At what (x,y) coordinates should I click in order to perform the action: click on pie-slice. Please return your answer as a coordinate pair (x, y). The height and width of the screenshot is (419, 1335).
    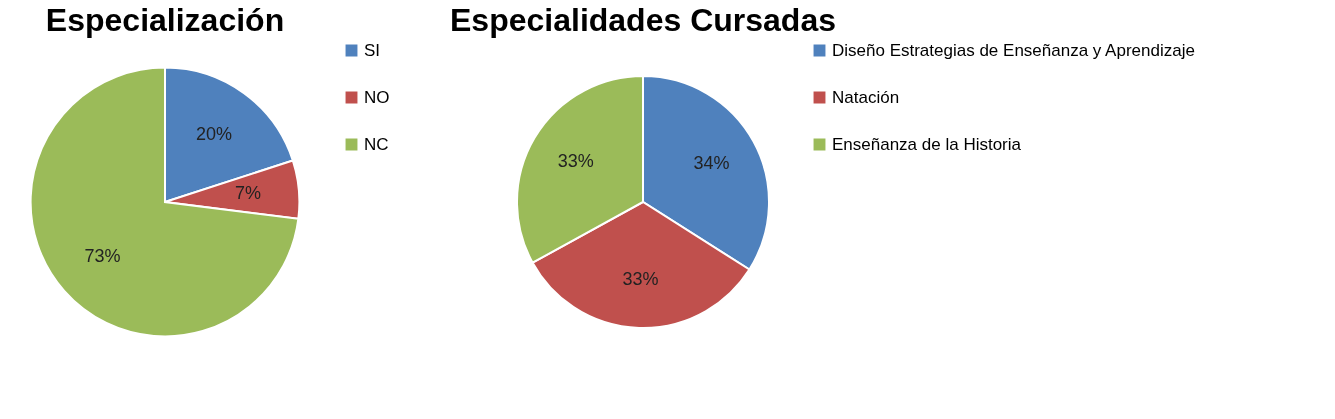
    Looking at the image, I should click on (164, 202).